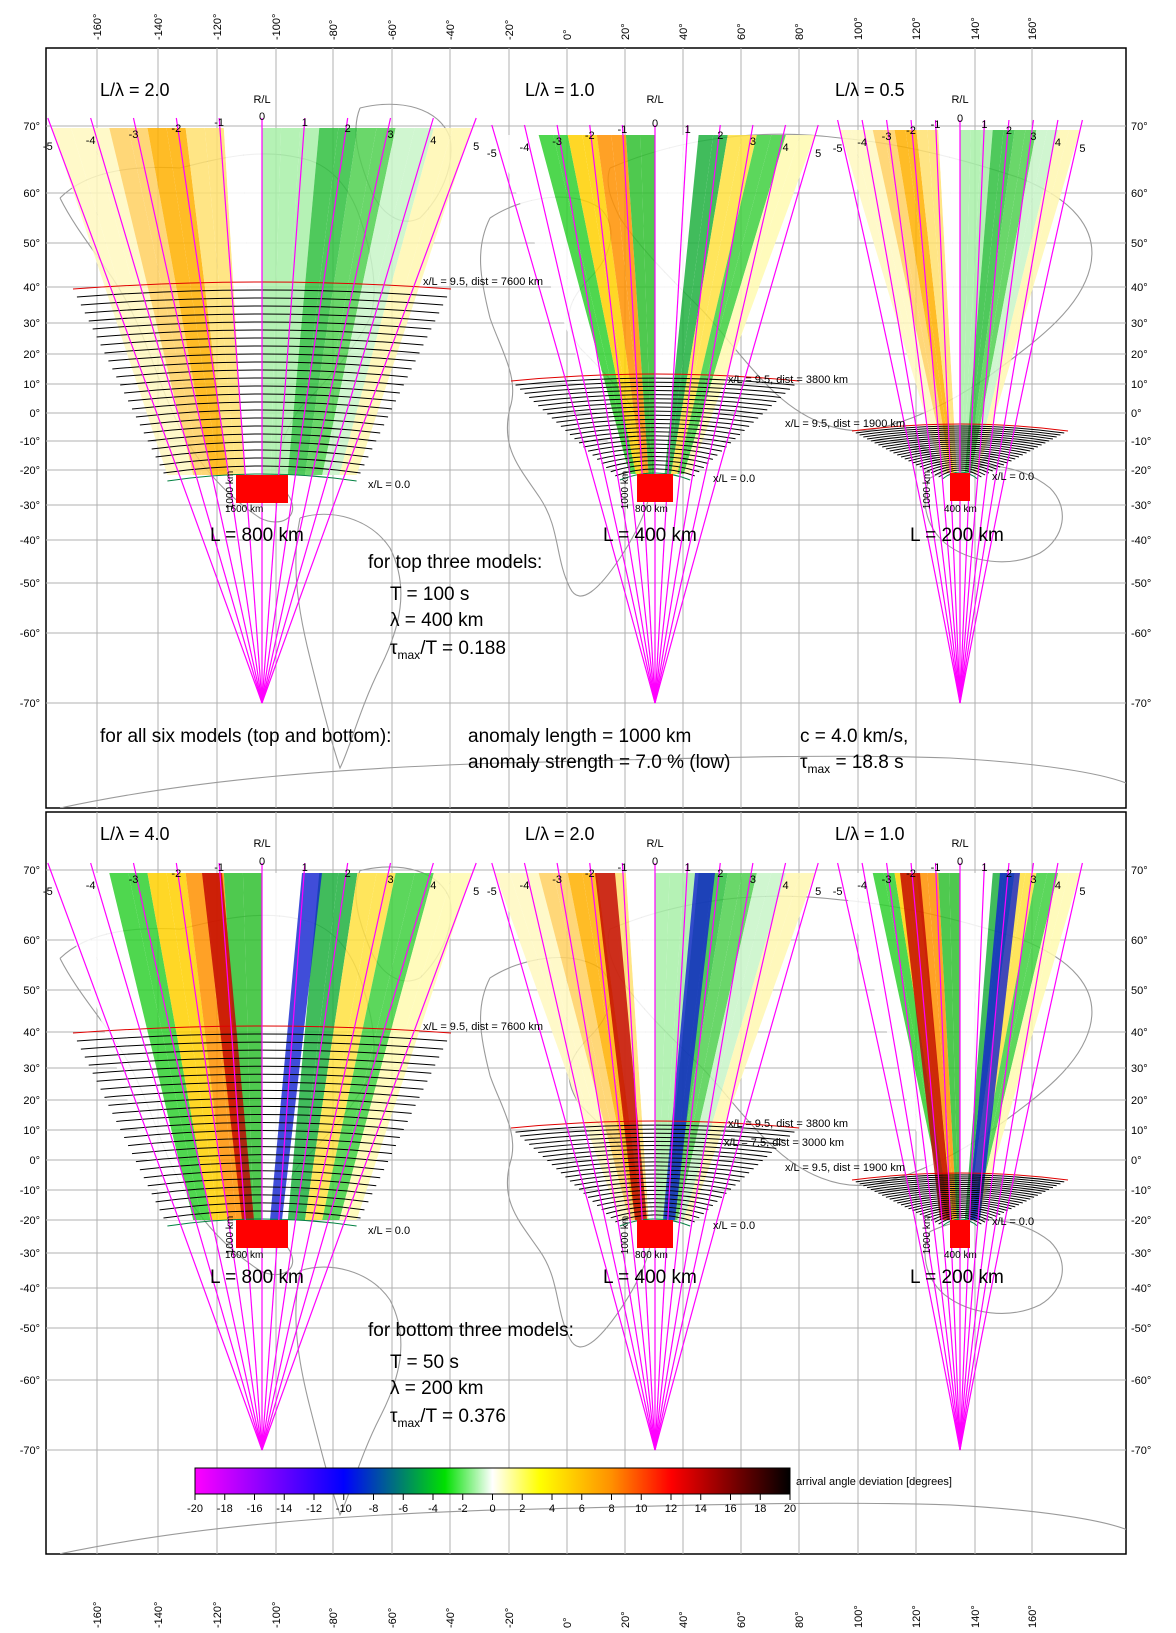  I want to click on bottom-period: T = 50 s, so click(424, 1362).